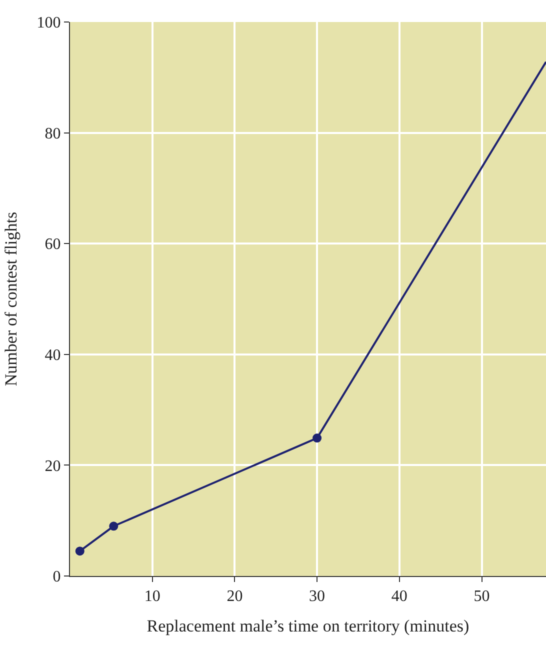 The image size is (546, 651). I want to click on x-axis-title: Replacement male’s time on territory (minutes), so click(308, 626).